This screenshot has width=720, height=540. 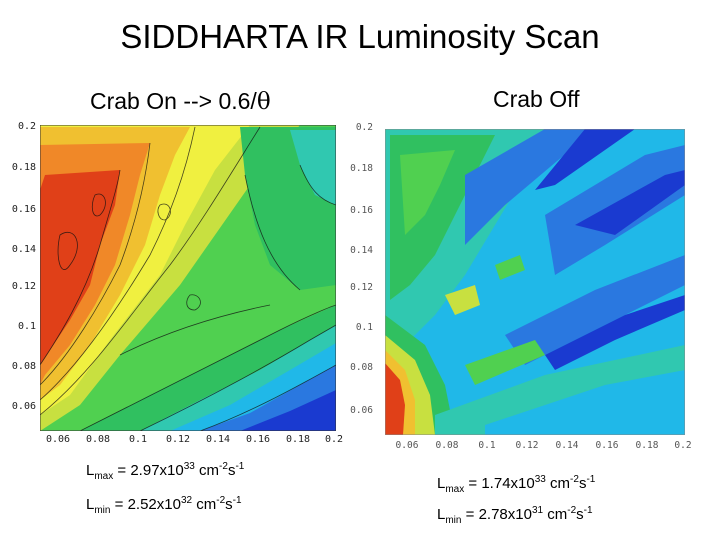 What do you see at coordinates (496, 514) in the screenshot?
I see `stat-value: = 2.78x10` at bounding box center [496, 514].